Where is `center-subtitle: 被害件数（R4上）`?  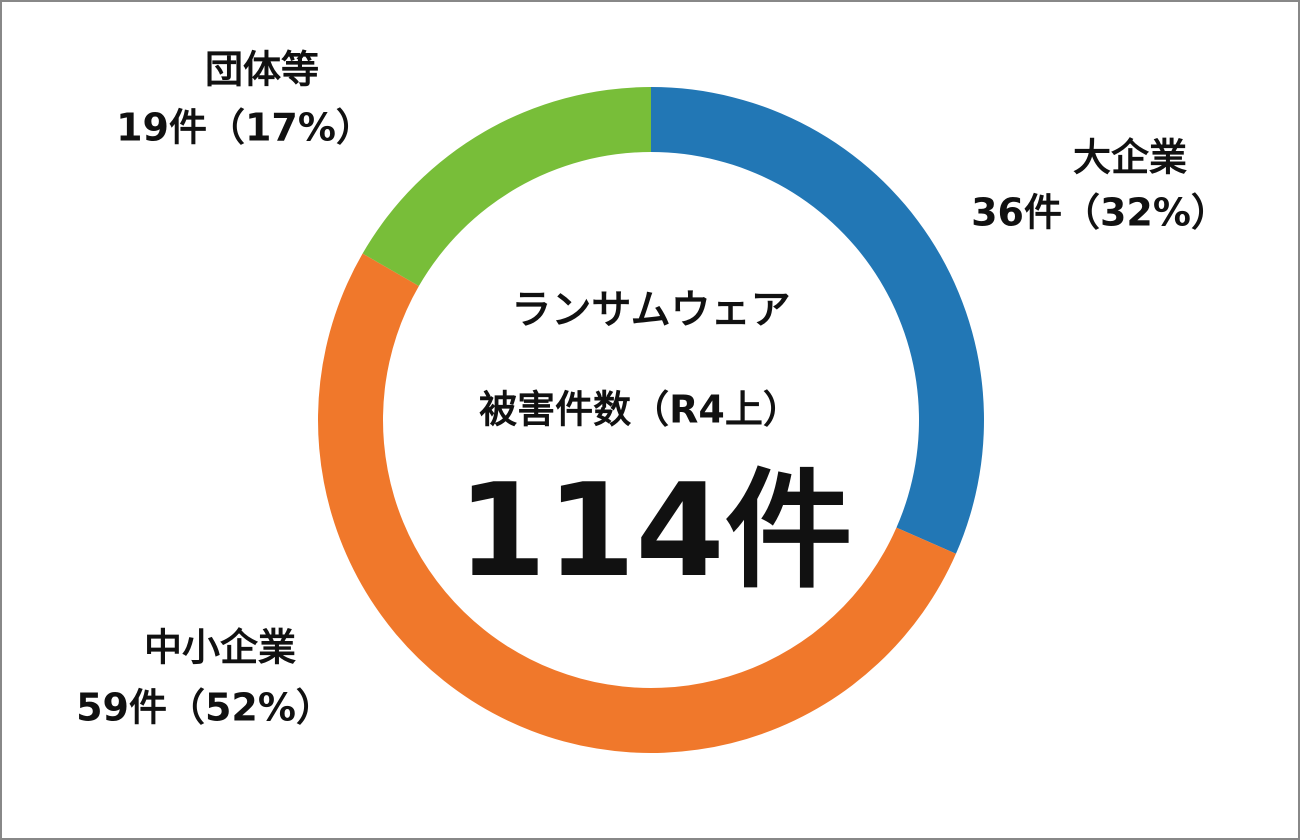 center-subtitle: 被害件数（R4上） is located at coordinates (640, 410).